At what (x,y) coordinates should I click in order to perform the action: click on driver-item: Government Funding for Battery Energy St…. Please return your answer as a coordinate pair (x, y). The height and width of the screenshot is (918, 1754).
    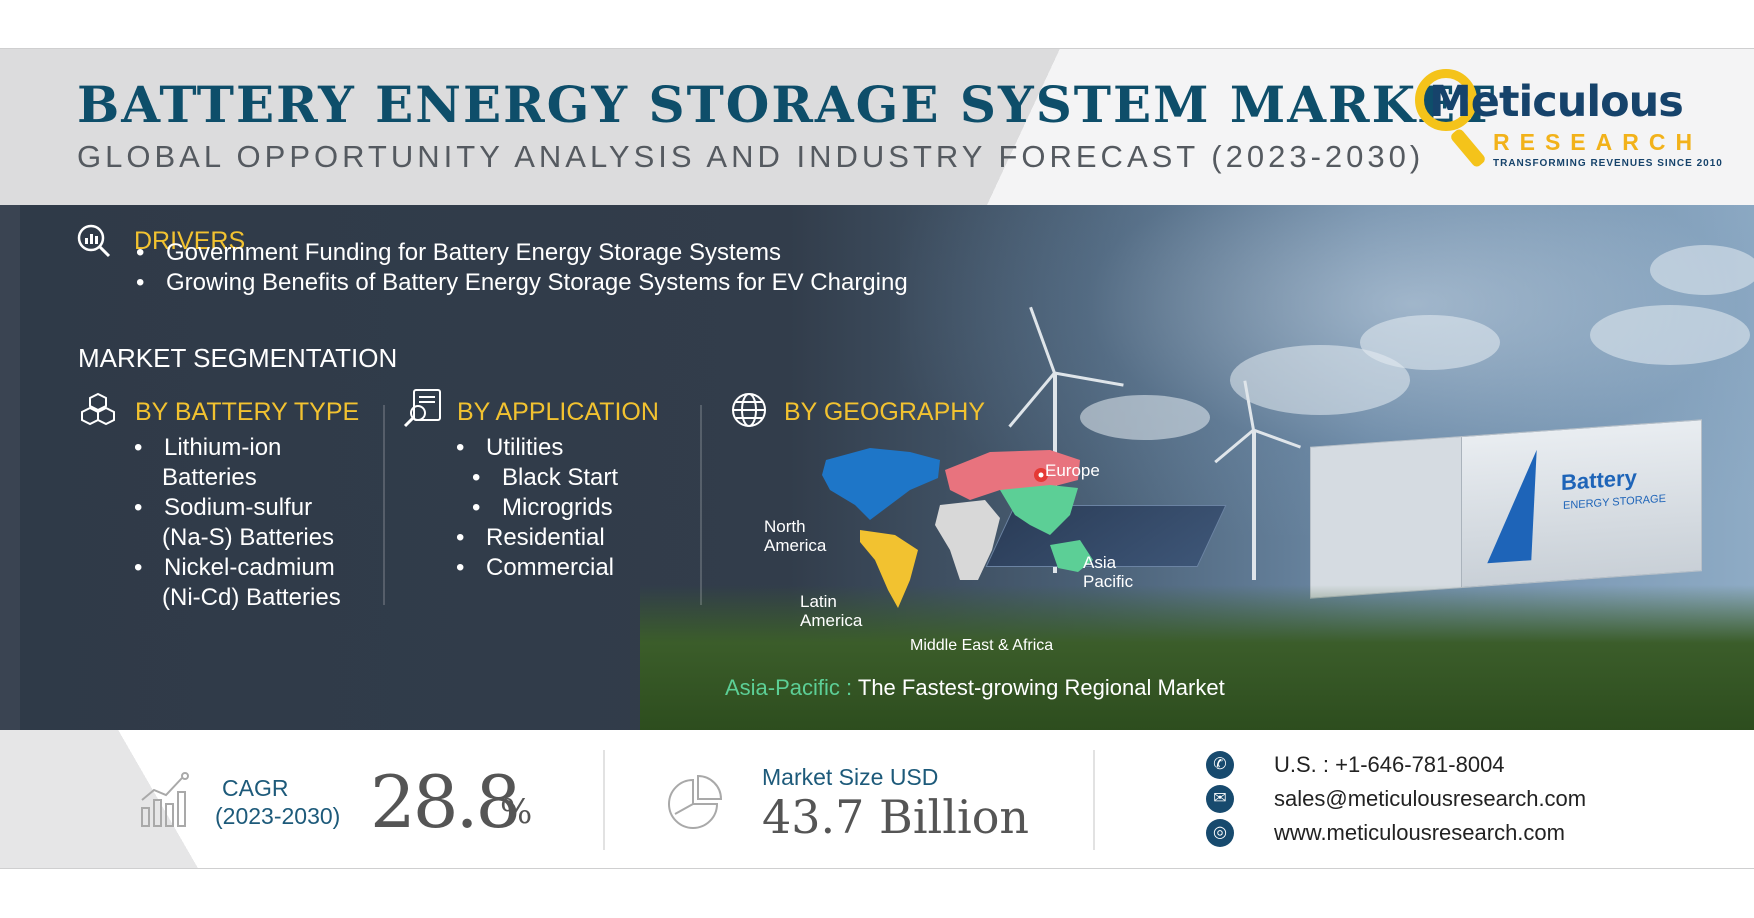
    Looking at the image, I should click on (522, 253).